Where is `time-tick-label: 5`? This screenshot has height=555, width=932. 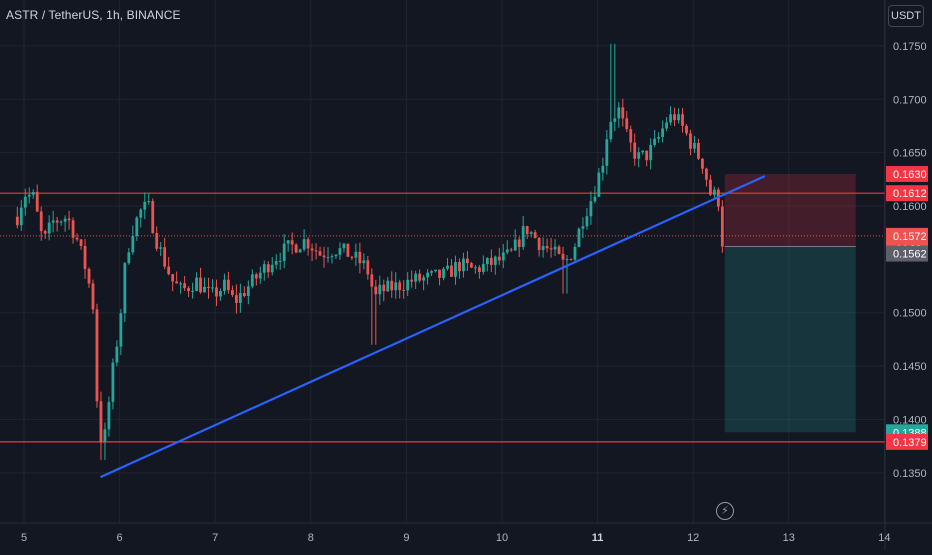 time-tick-label: 5 is located at coordinates (24, 538).